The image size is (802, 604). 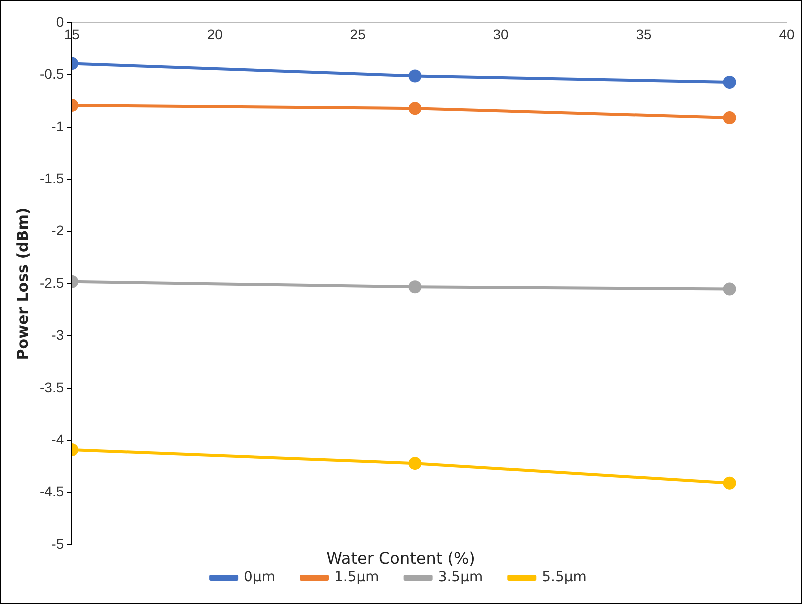 I want to click on y-tick-label: -0.5, so click(x=52, y=74).